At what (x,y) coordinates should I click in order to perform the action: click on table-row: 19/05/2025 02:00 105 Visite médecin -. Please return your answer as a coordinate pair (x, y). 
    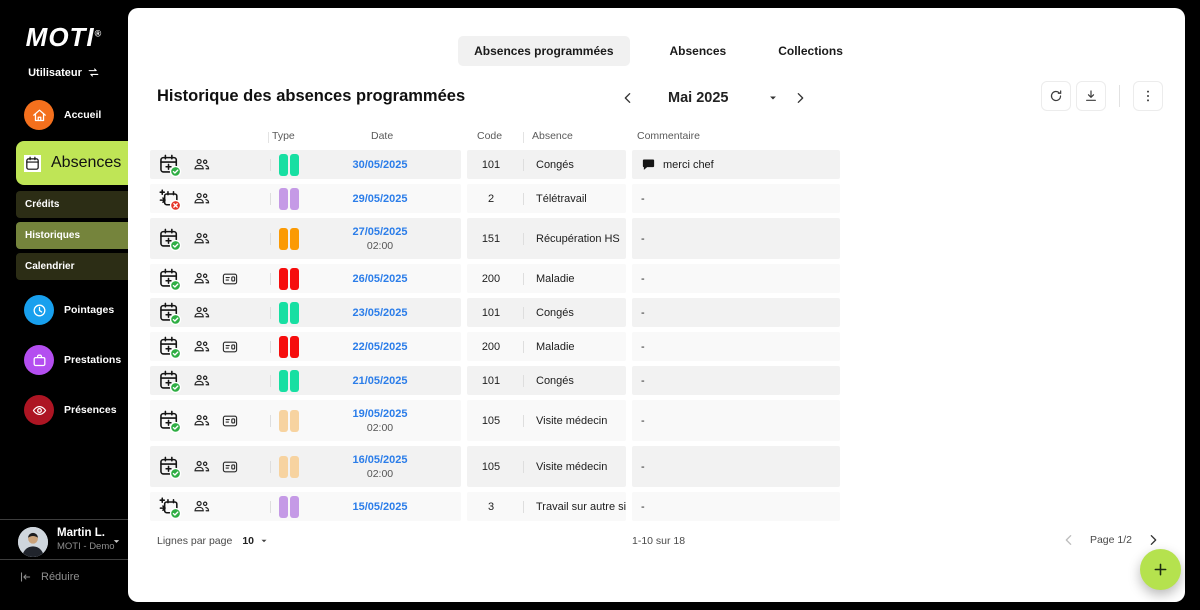
    Looking at the image, I should click on (495, 420).